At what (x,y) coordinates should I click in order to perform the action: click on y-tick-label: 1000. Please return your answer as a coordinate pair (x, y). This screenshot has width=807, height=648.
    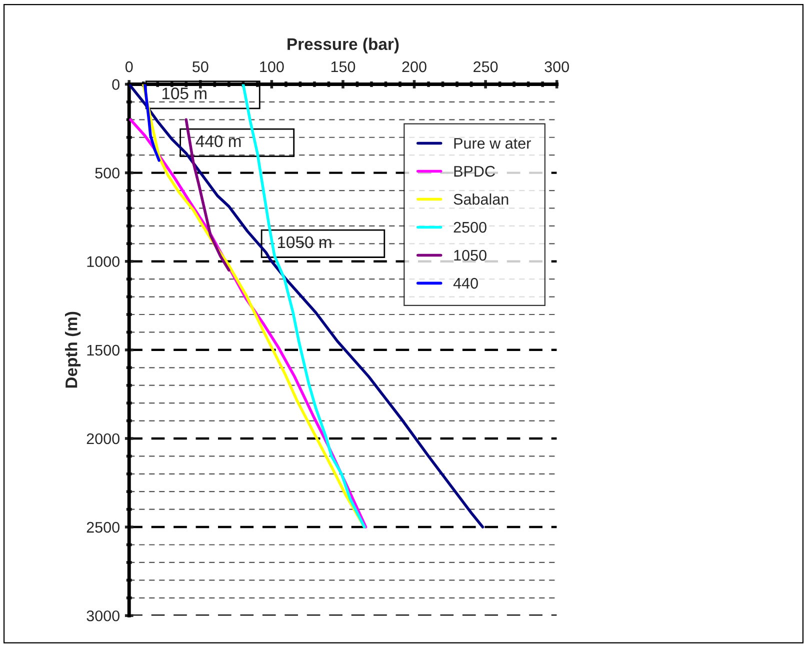
    Looking at the image, I should click on (103, 262).